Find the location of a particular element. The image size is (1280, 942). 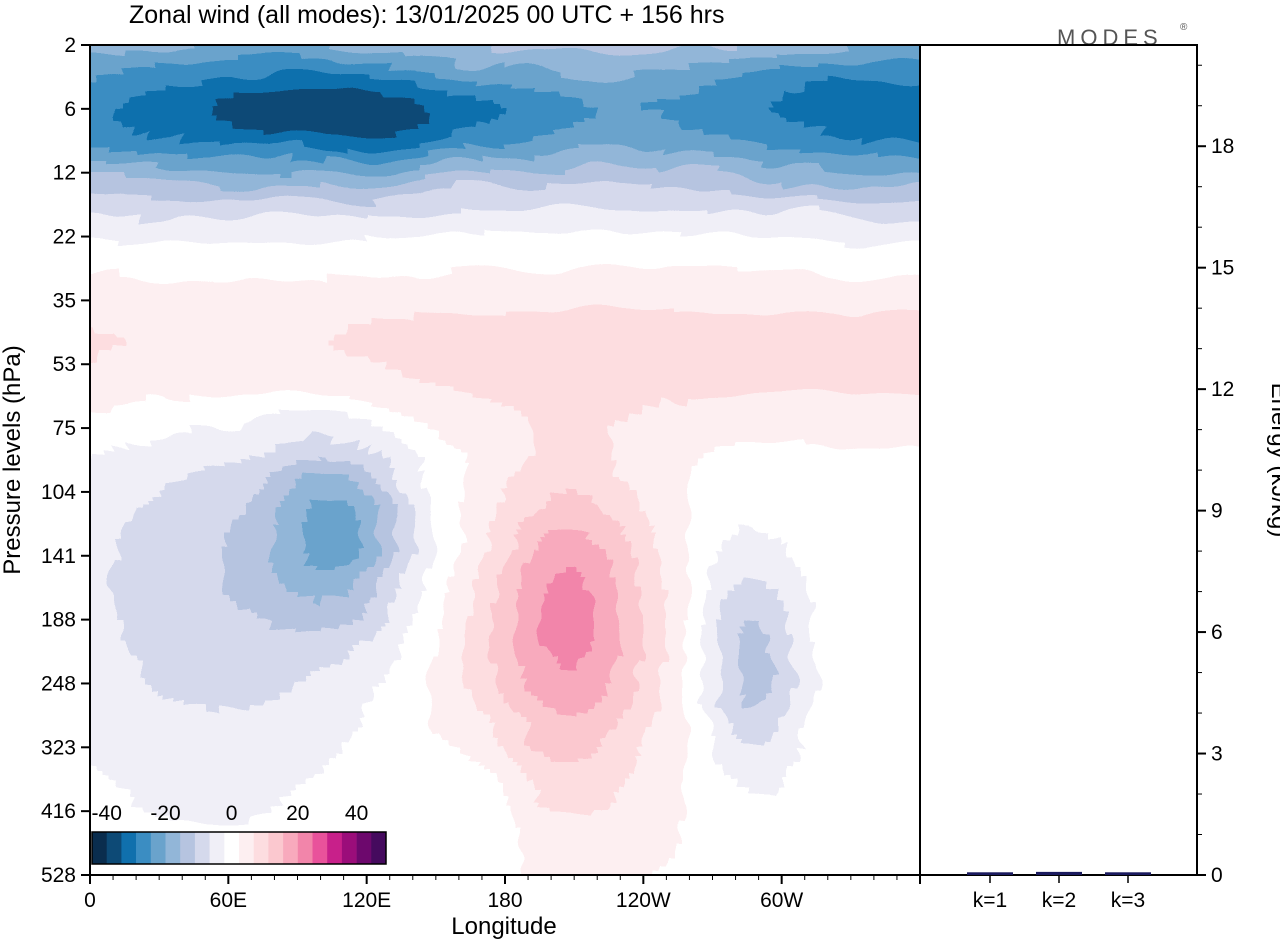

longitude-axis: 0 60E 120E 180 120W 60W is located at coordinates (502, 893).